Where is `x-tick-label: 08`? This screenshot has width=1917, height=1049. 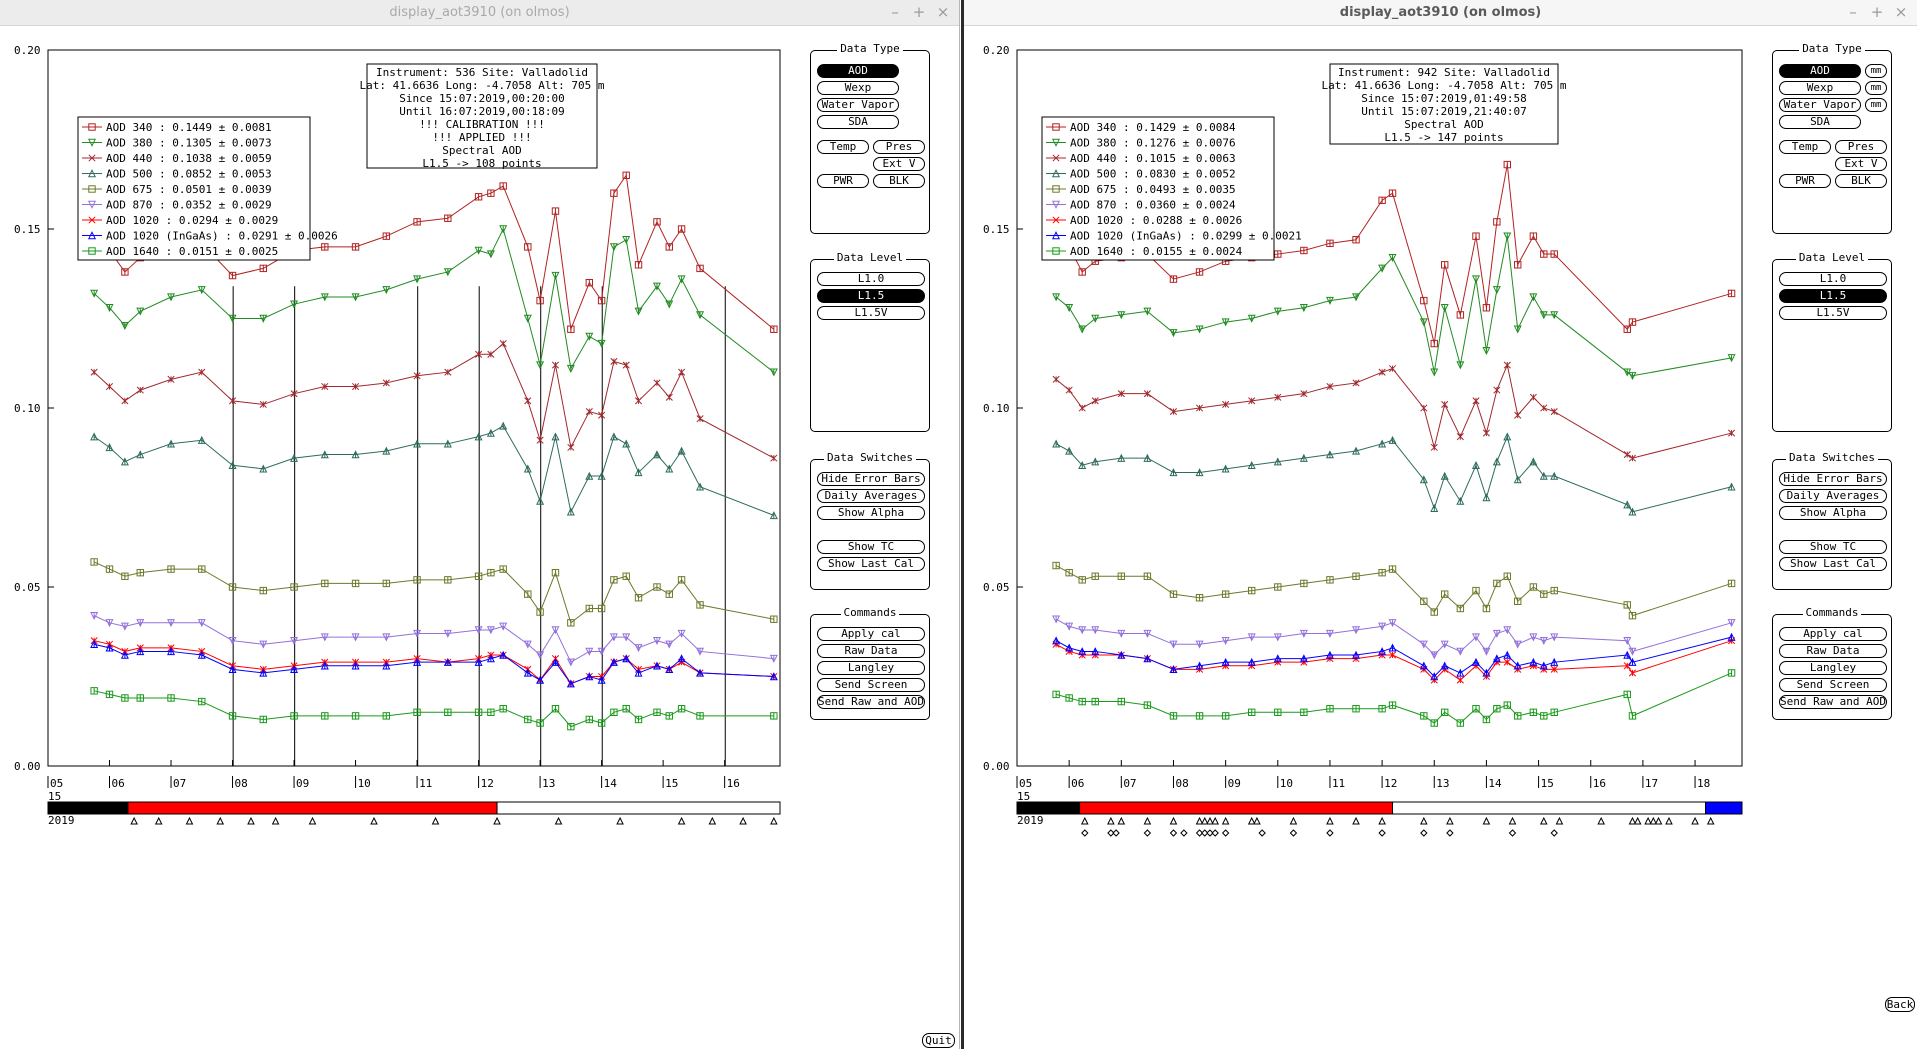
x-tick-label: 08 is located at coordinates (241, 783).